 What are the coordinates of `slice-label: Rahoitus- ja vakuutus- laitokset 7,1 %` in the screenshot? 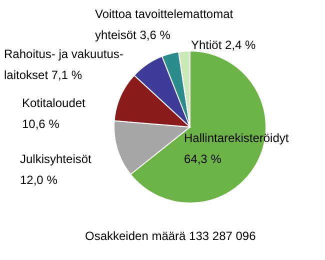 It's located at (64, 64).